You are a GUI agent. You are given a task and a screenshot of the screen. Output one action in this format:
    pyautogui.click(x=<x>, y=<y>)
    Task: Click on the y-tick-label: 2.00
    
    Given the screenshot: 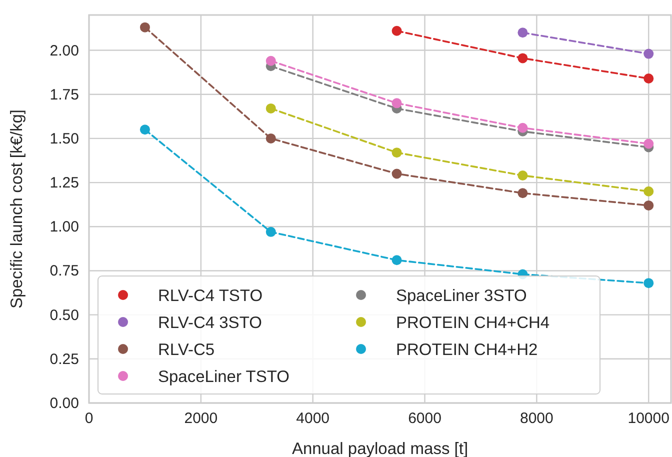 What is the action you would take?
    pyautogui.click(x=64, y=51)
    